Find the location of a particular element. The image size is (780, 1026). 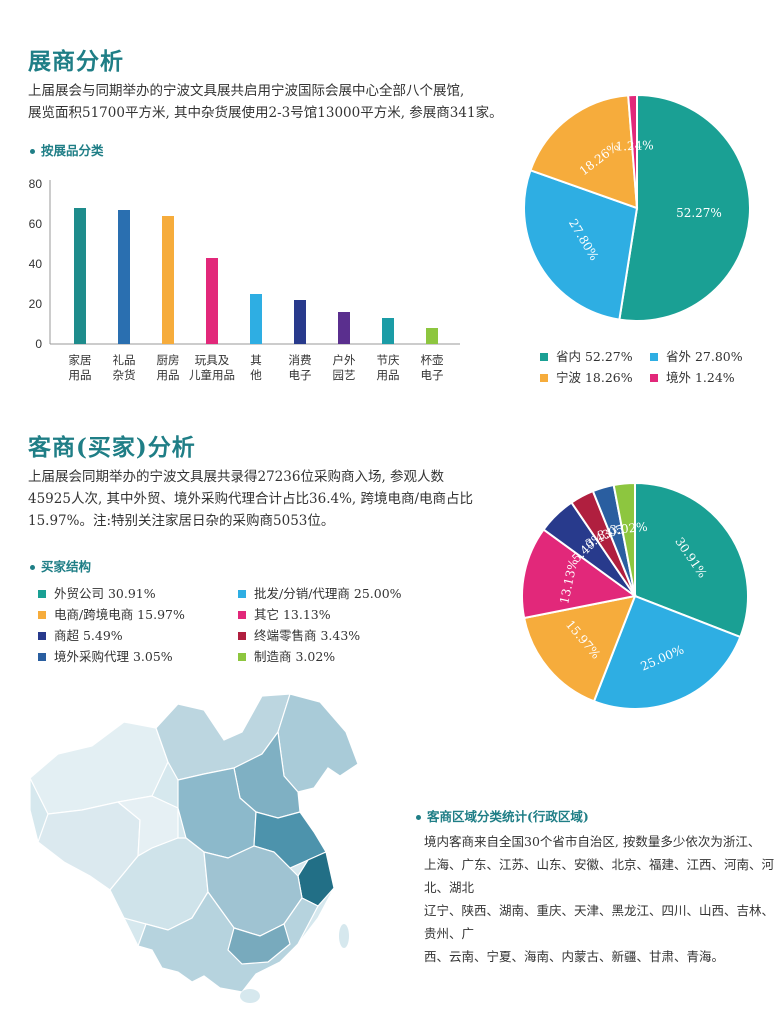

legend-item: 境外 1.24% is located at coordinates (692, 376).